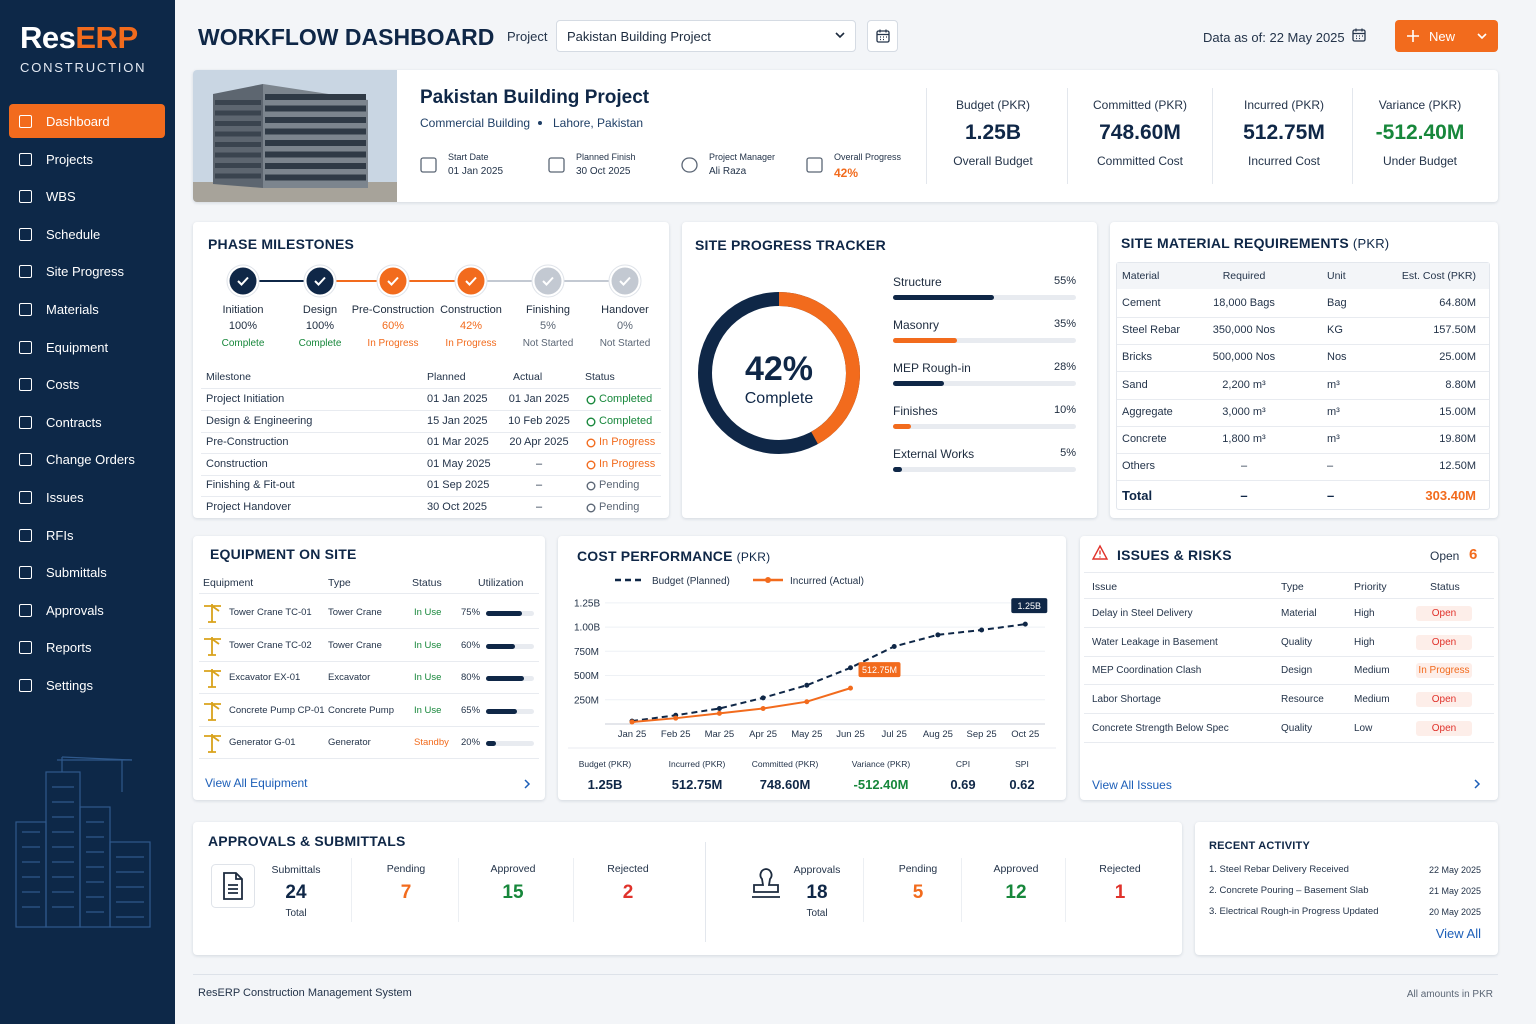 The image size is (1536, 1024). Describe the element at coordinates (1140, 161) in the screenshot. I see `kpi-caption: Committed Cost` at that location.